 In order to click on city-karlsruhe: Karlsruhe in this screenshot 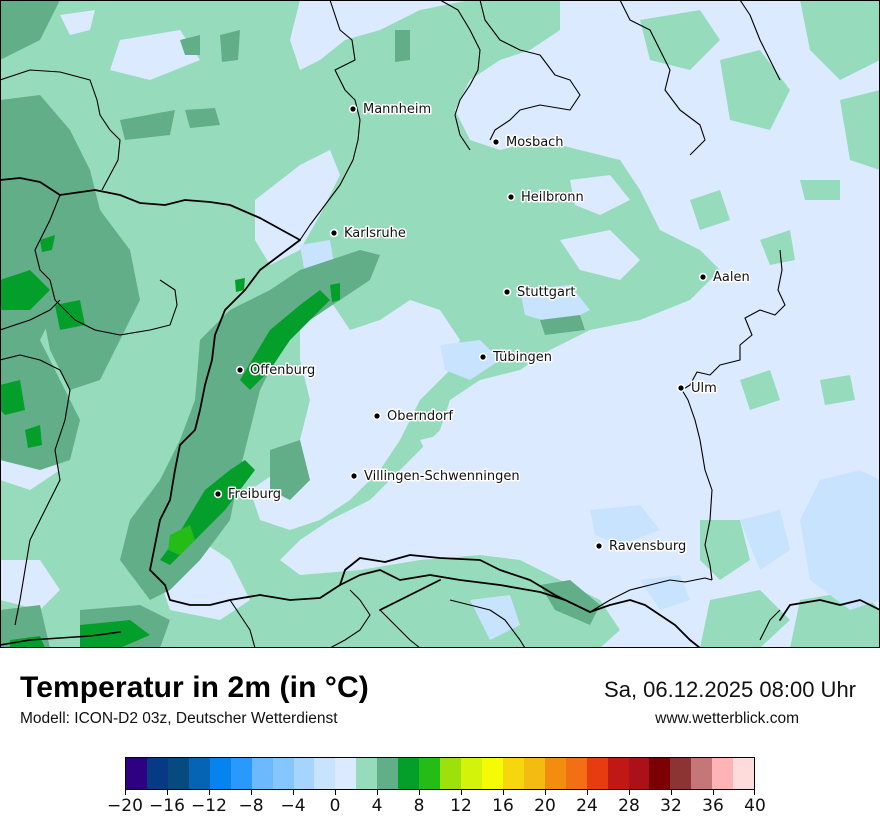, I will do `click(368, 234)`.